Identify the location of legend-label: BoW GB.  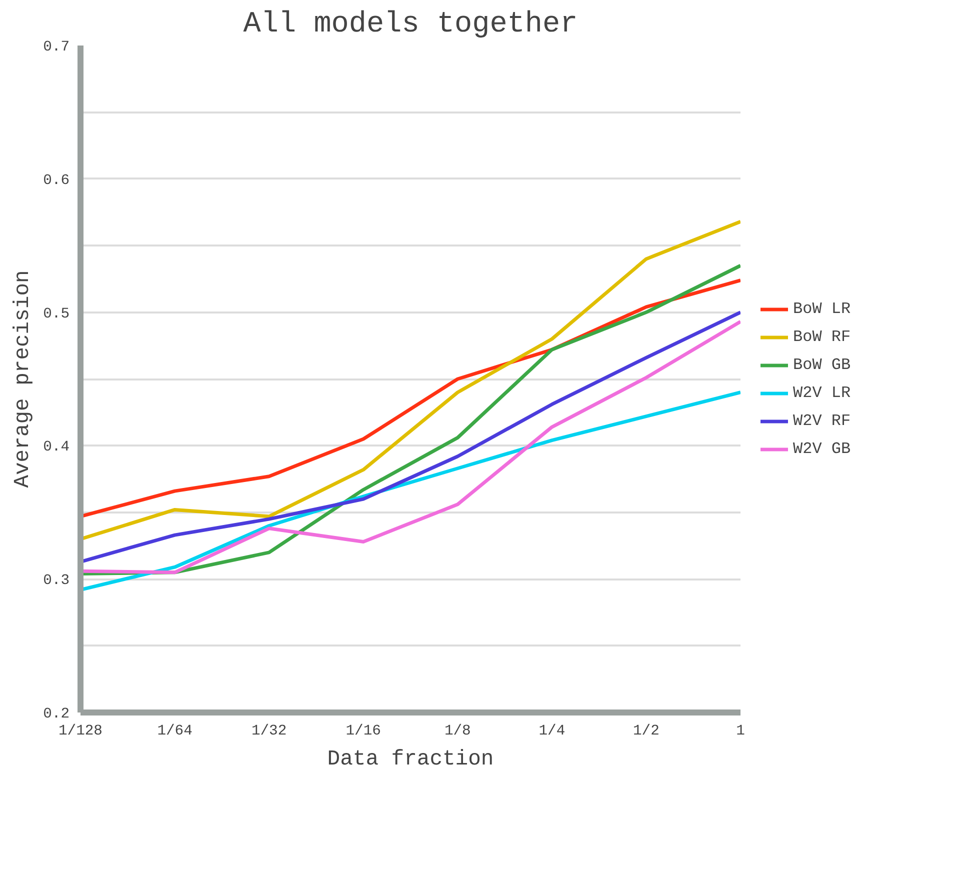
(822, 365).